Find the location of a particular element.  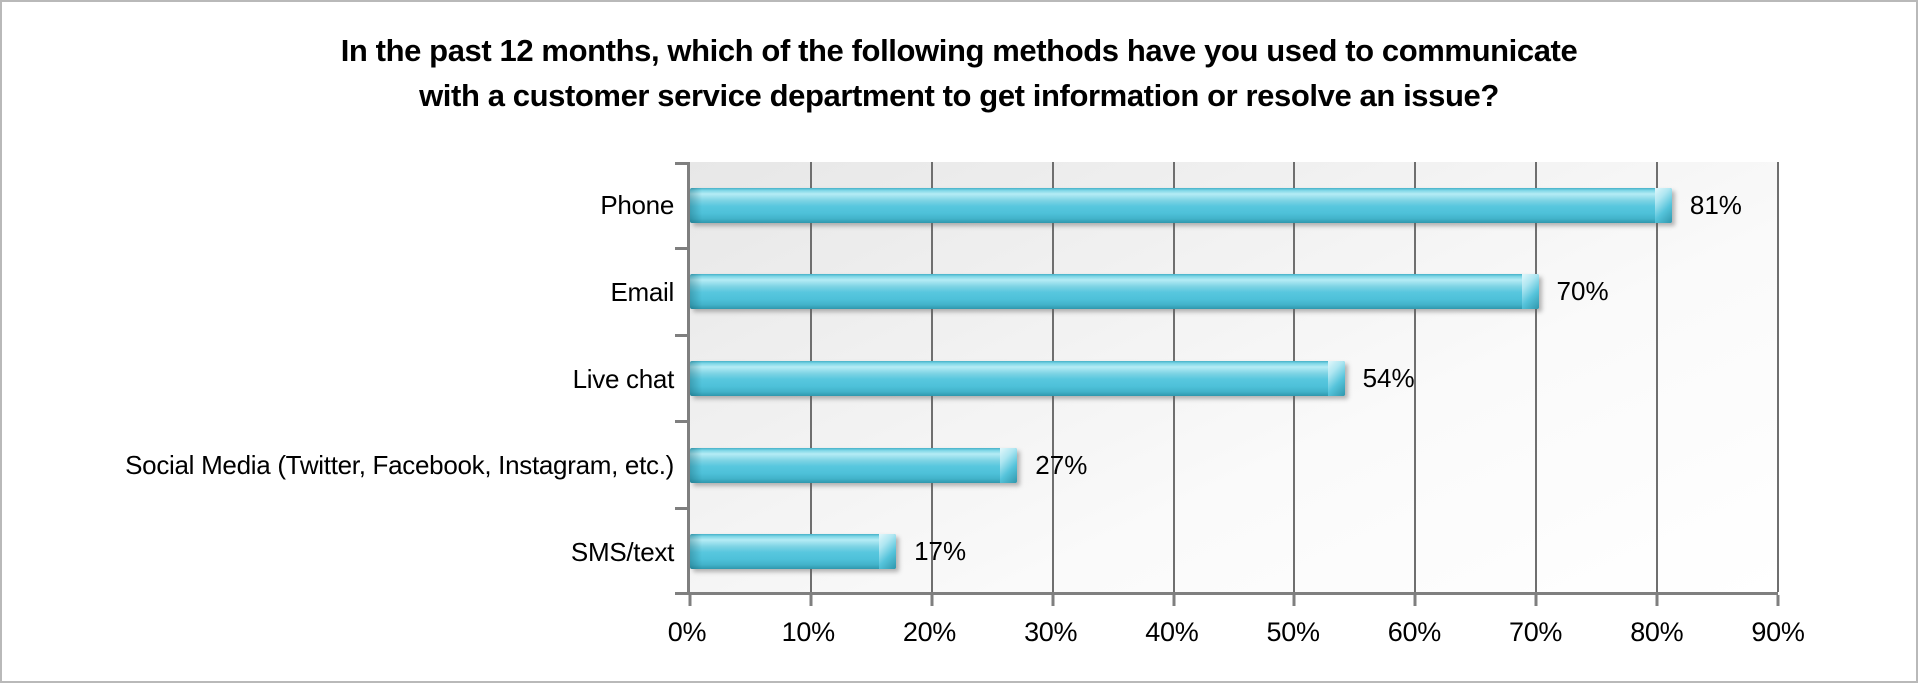

gridline-80% is located at coordinates (1657, 377).